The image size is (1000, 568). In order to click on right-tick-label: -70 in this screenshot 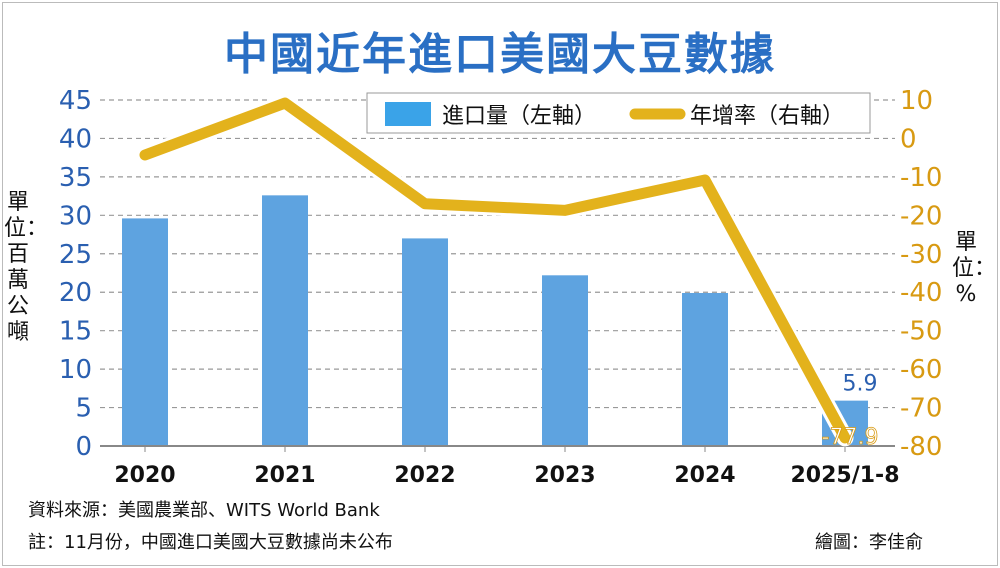, I will do `click(921, 409)`.